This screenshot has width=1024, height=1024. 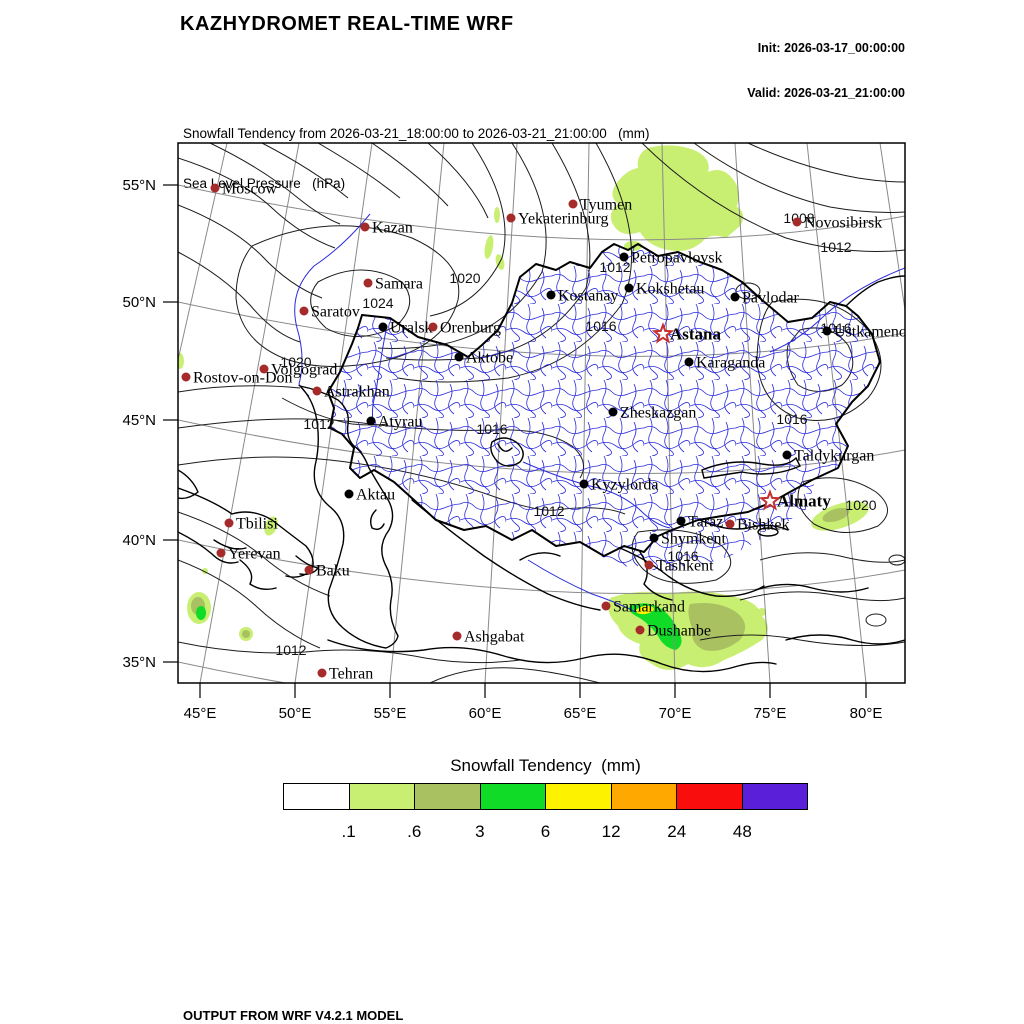 I want to click on city: Zheskazgan, so click(x=652, y=413).